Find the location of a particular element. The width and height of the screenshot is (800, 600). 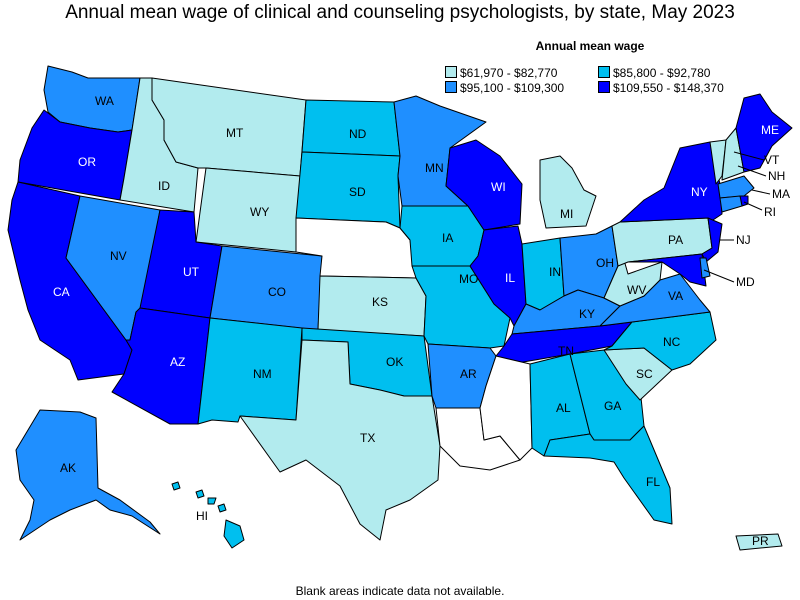

state-NY is located at coordinates (671, 182).